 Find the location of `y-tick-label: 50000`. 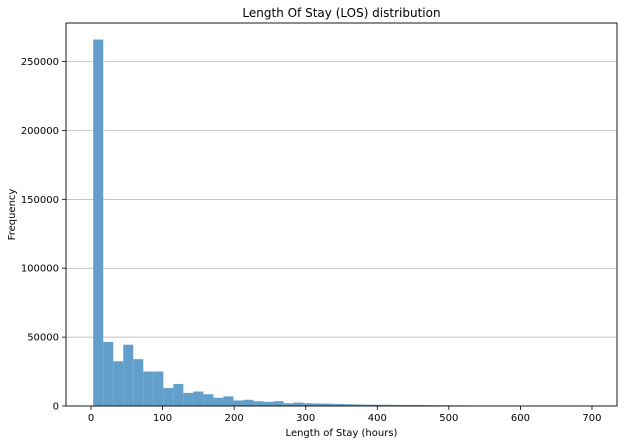

y-tick-label: 50000 is located at coordinates (43, 338).